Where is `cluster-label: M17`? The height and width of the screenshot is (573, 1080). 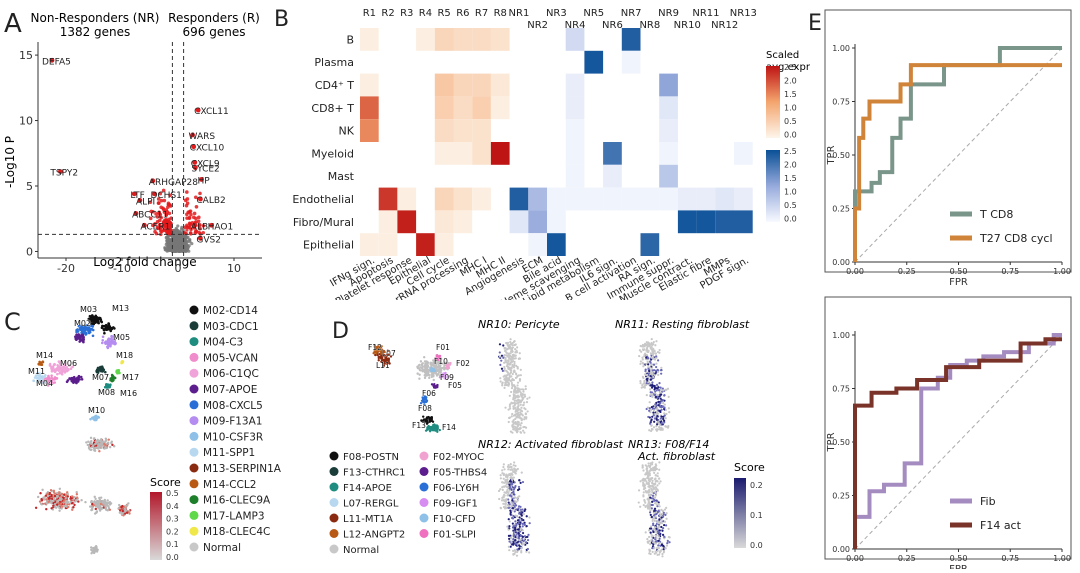
cluster-label: M17 is located at coordinates (130, 377).